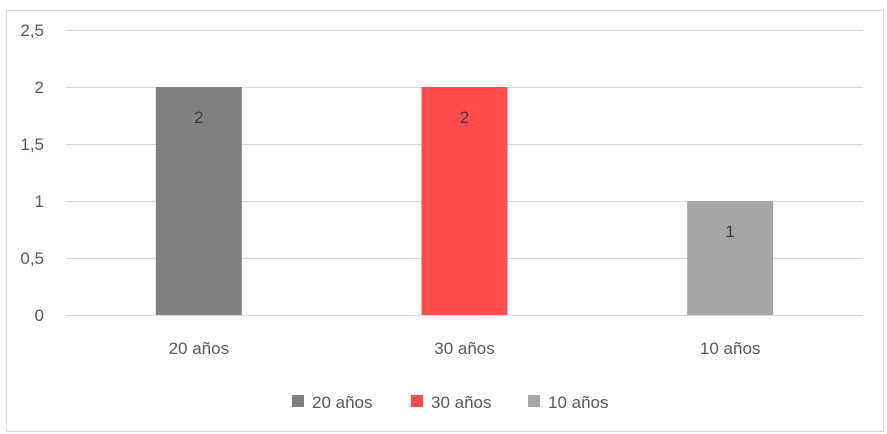 This screenshot has width=887, height=434. Describe the element at coordinates (199, 348) in the screenshot. I see `x-category-label: 20 años` at that location.